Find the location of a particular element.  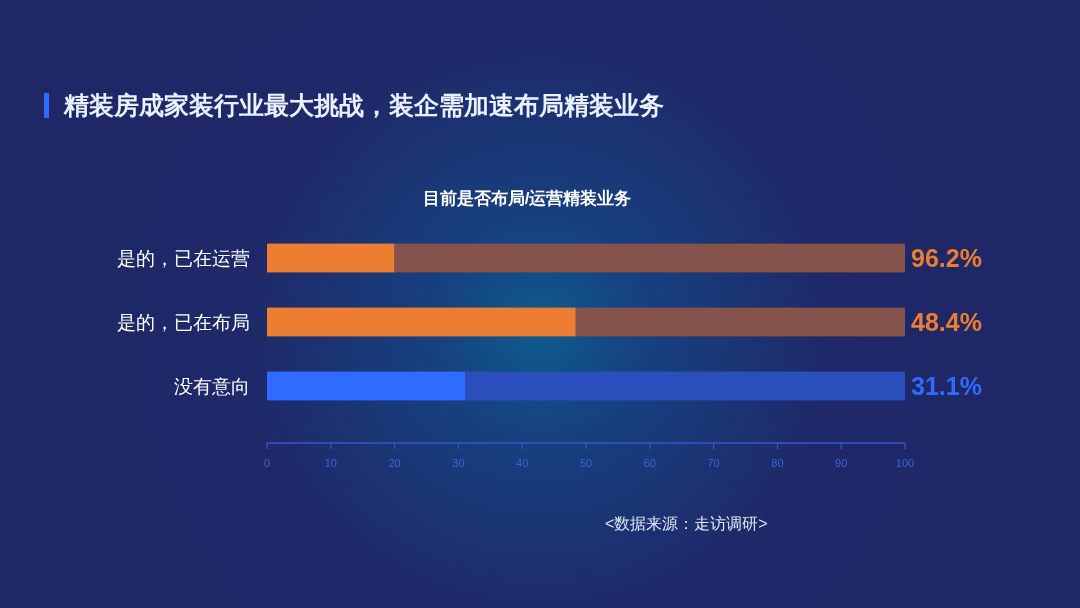

x-tick-label: 0 is located at coordinates (267, 463).